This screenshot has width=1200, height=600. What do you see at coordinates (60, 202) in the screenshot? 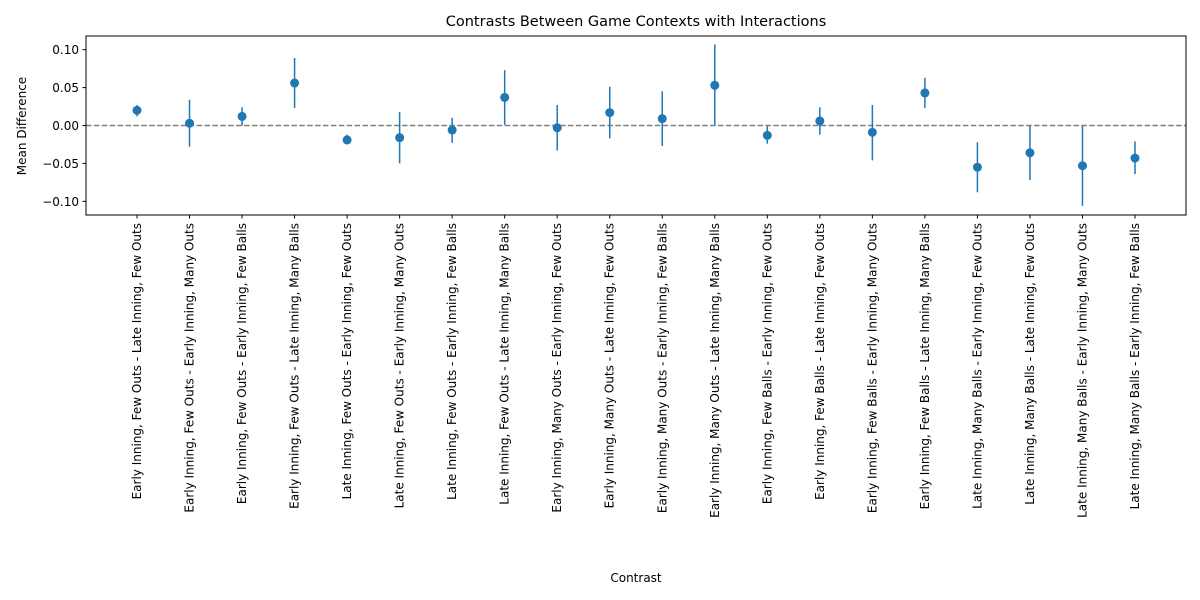
I see `y-tick-label: −0.10` at bounding box center [60, 202].